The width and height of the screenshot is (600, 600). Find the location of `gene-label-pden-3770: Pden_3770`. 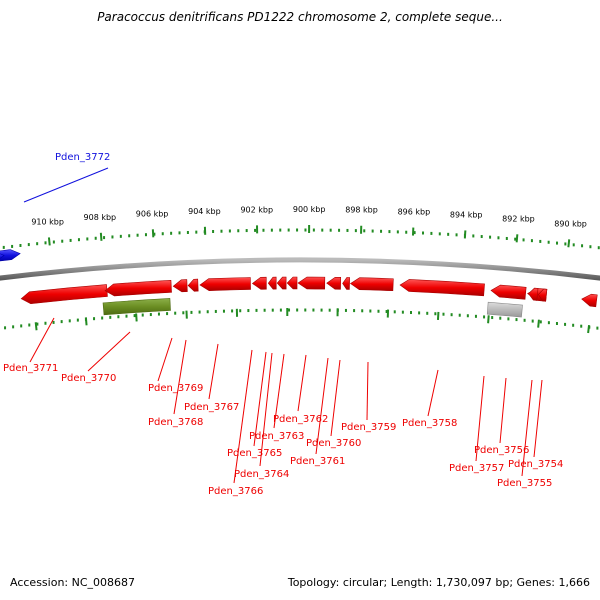

gene-label-pden-3770: Pden_3770 is located at coordinates (88, 378).